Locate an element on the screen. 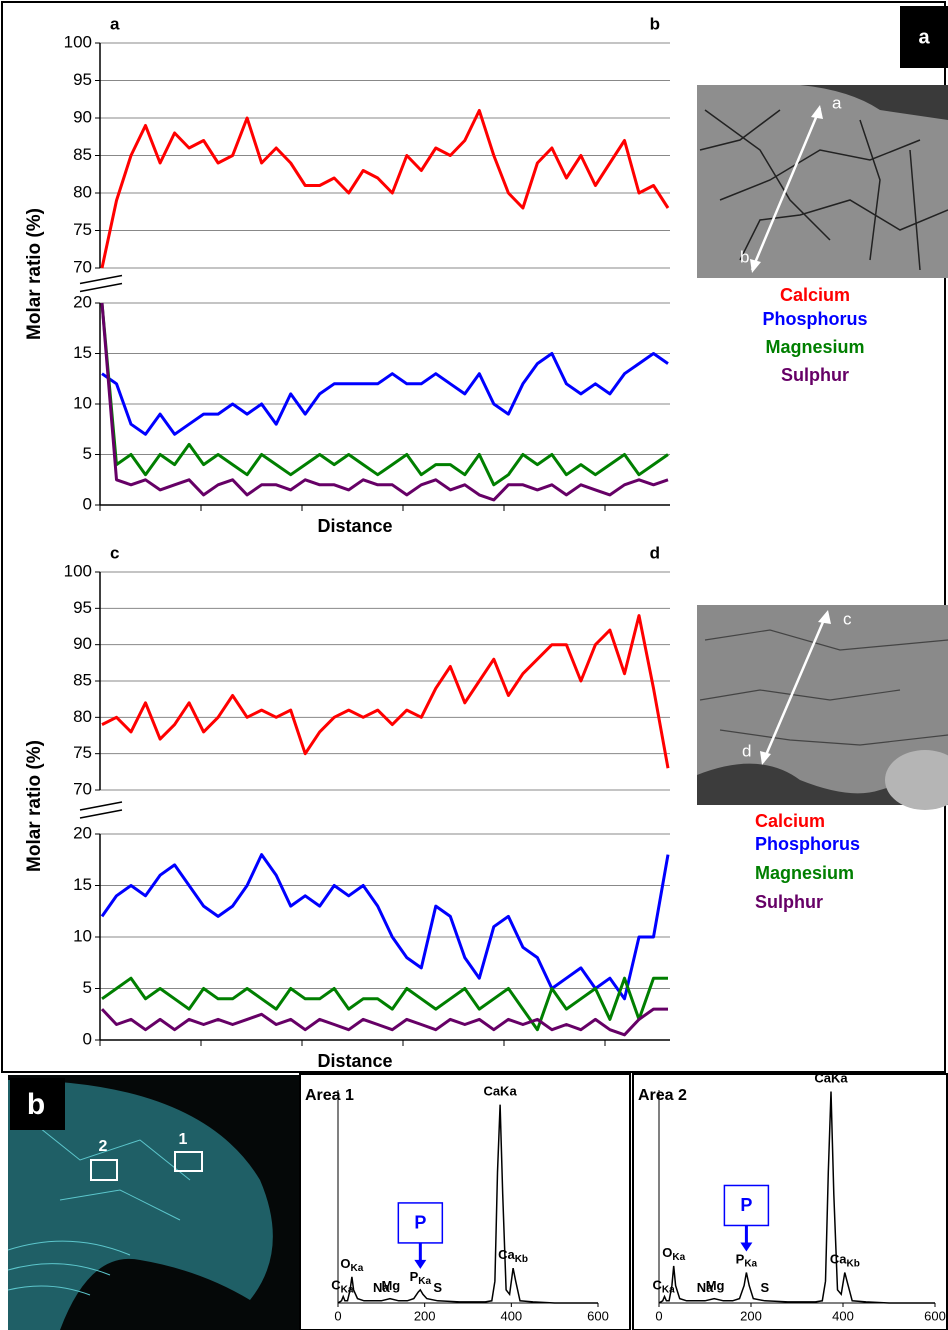  callout-box is located at coordinates (420, 1223).